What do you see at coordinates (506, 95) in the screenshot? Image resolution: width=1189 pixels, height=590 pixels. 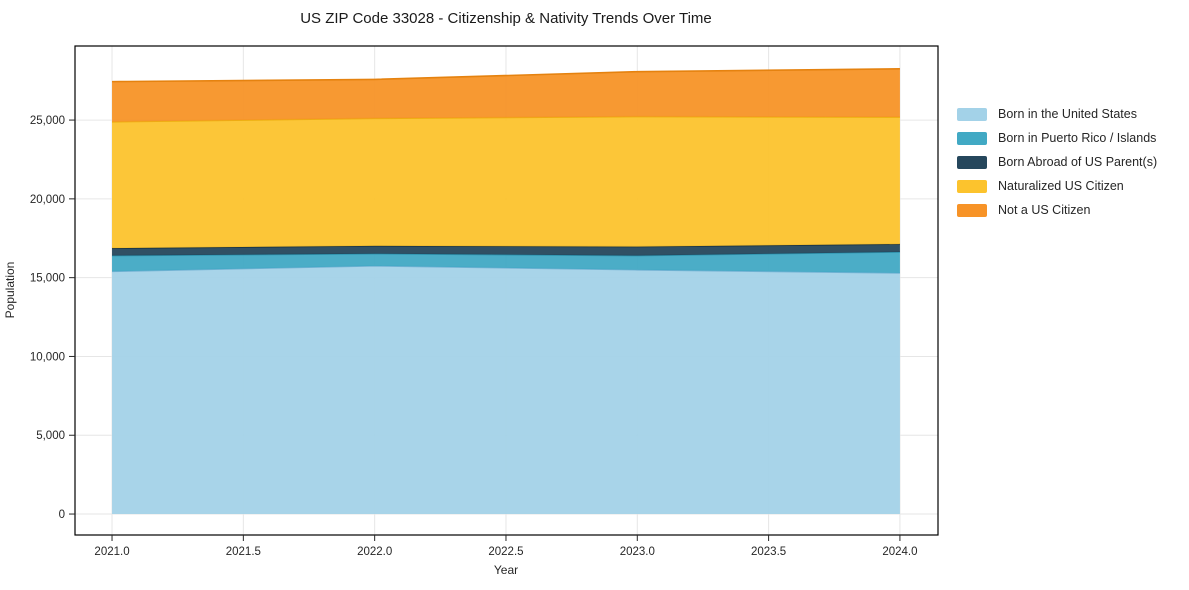 I see `area-not-a-us-citizen` at bounding box center [506, 95].